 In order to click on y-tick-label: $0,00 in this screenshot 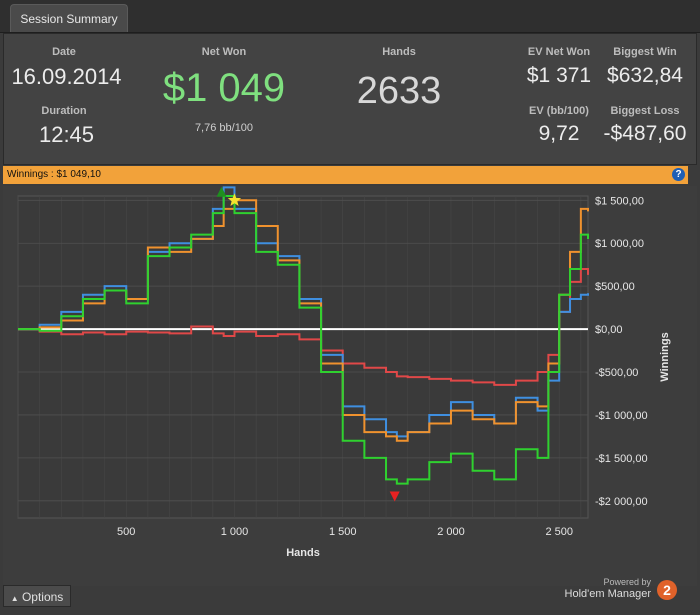, I will do `click(609, 330)`.